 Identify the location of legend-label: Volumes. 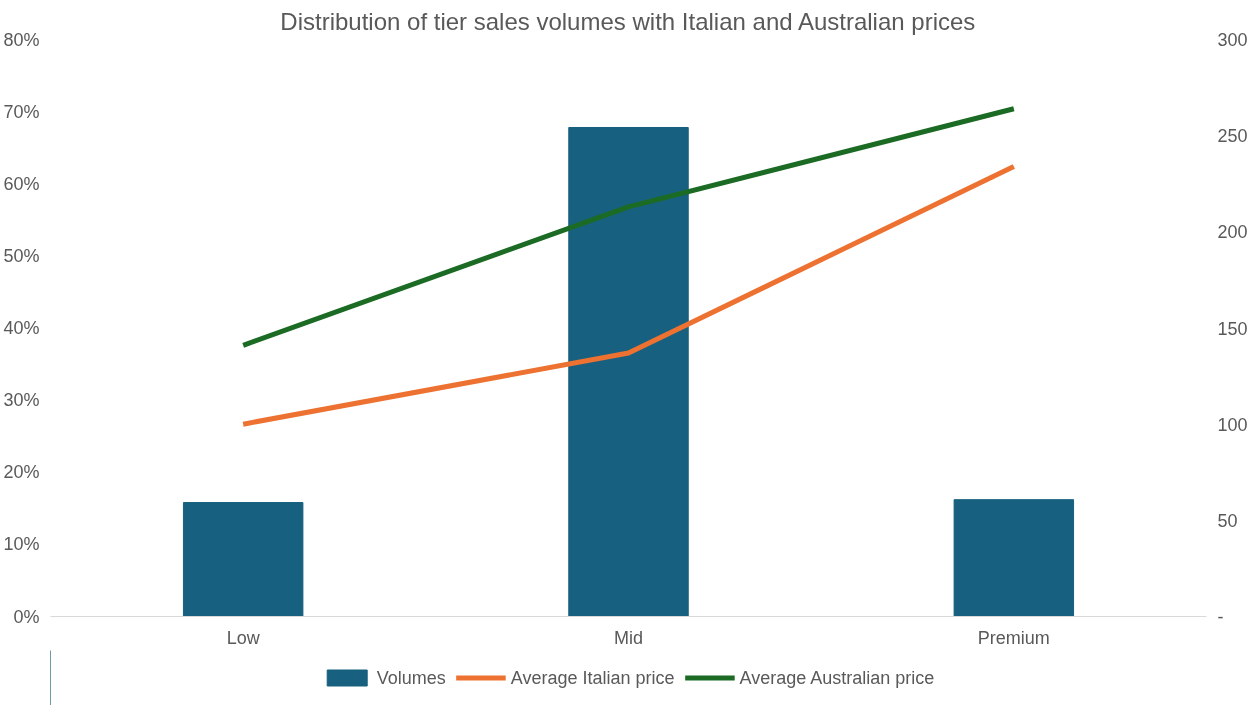
(411, 677).